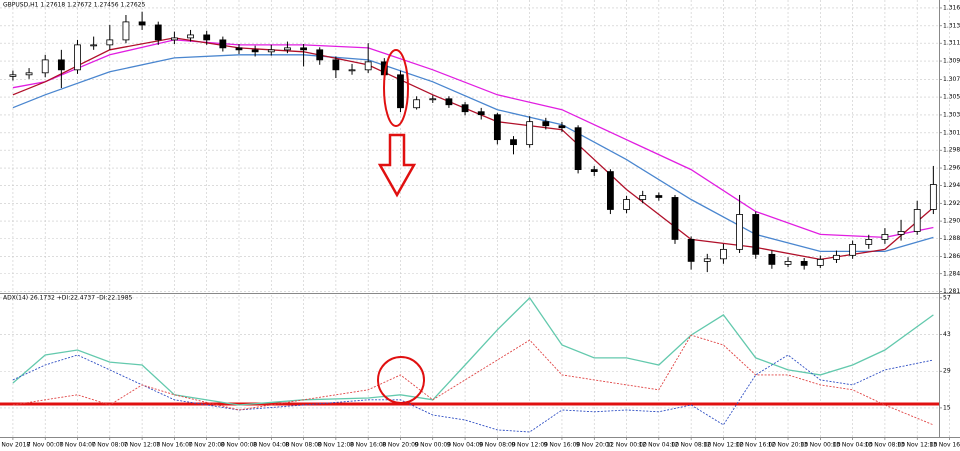  Describe the element at coordinates (529, 445) in the screenshot. I see `x-tick-label: 9 Nov 12:00` at that location.